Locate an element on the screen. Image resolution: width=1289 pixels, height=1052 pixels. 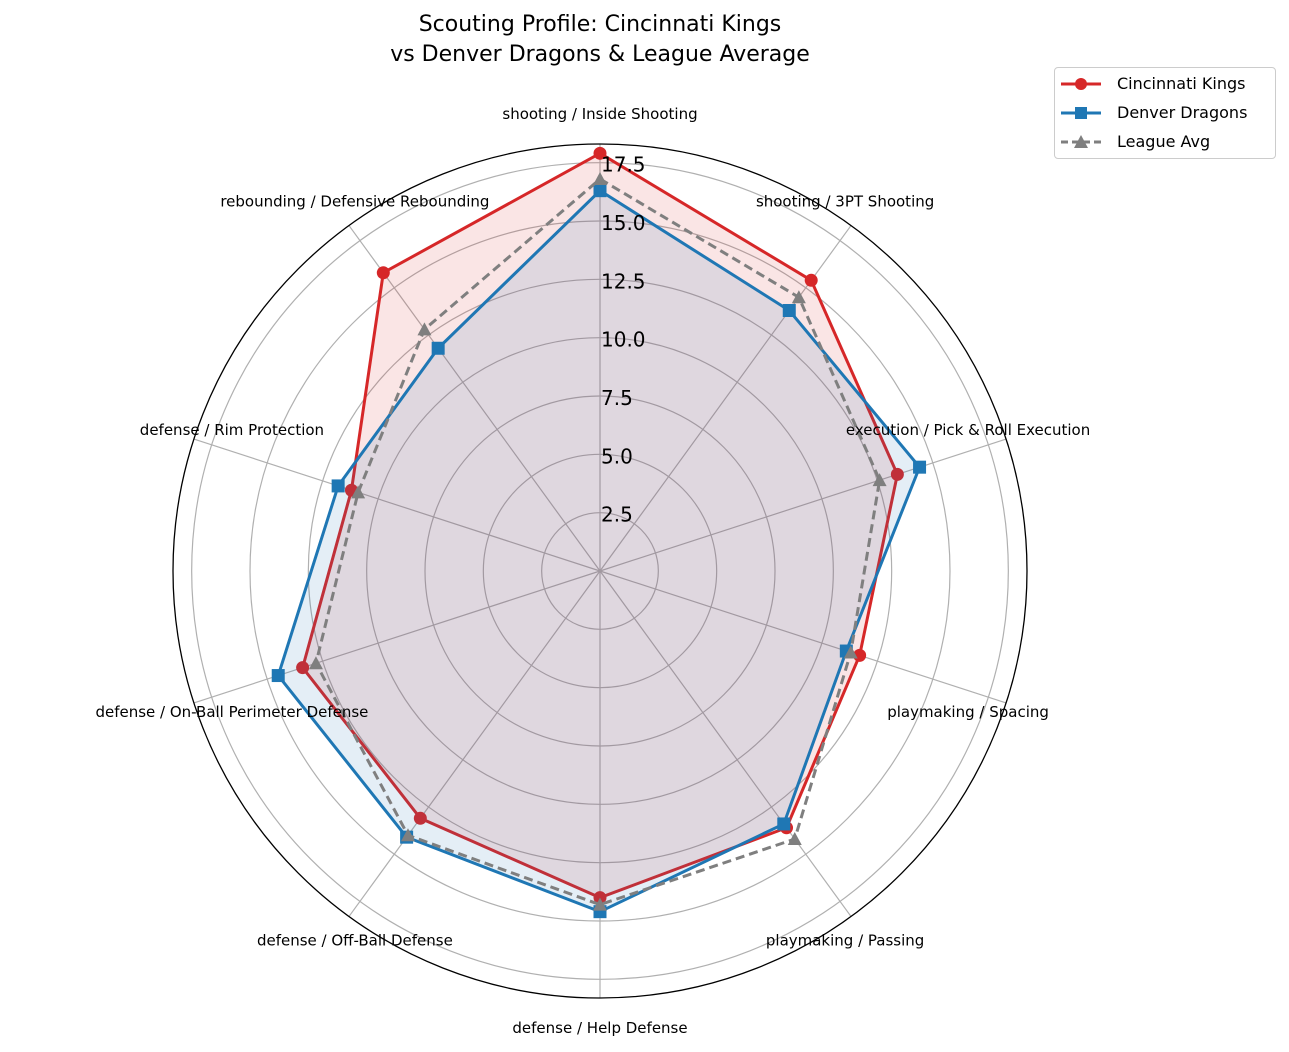
chart-subtitle: vs Denver Dragons & League Average is located at coordinates (600, 54).